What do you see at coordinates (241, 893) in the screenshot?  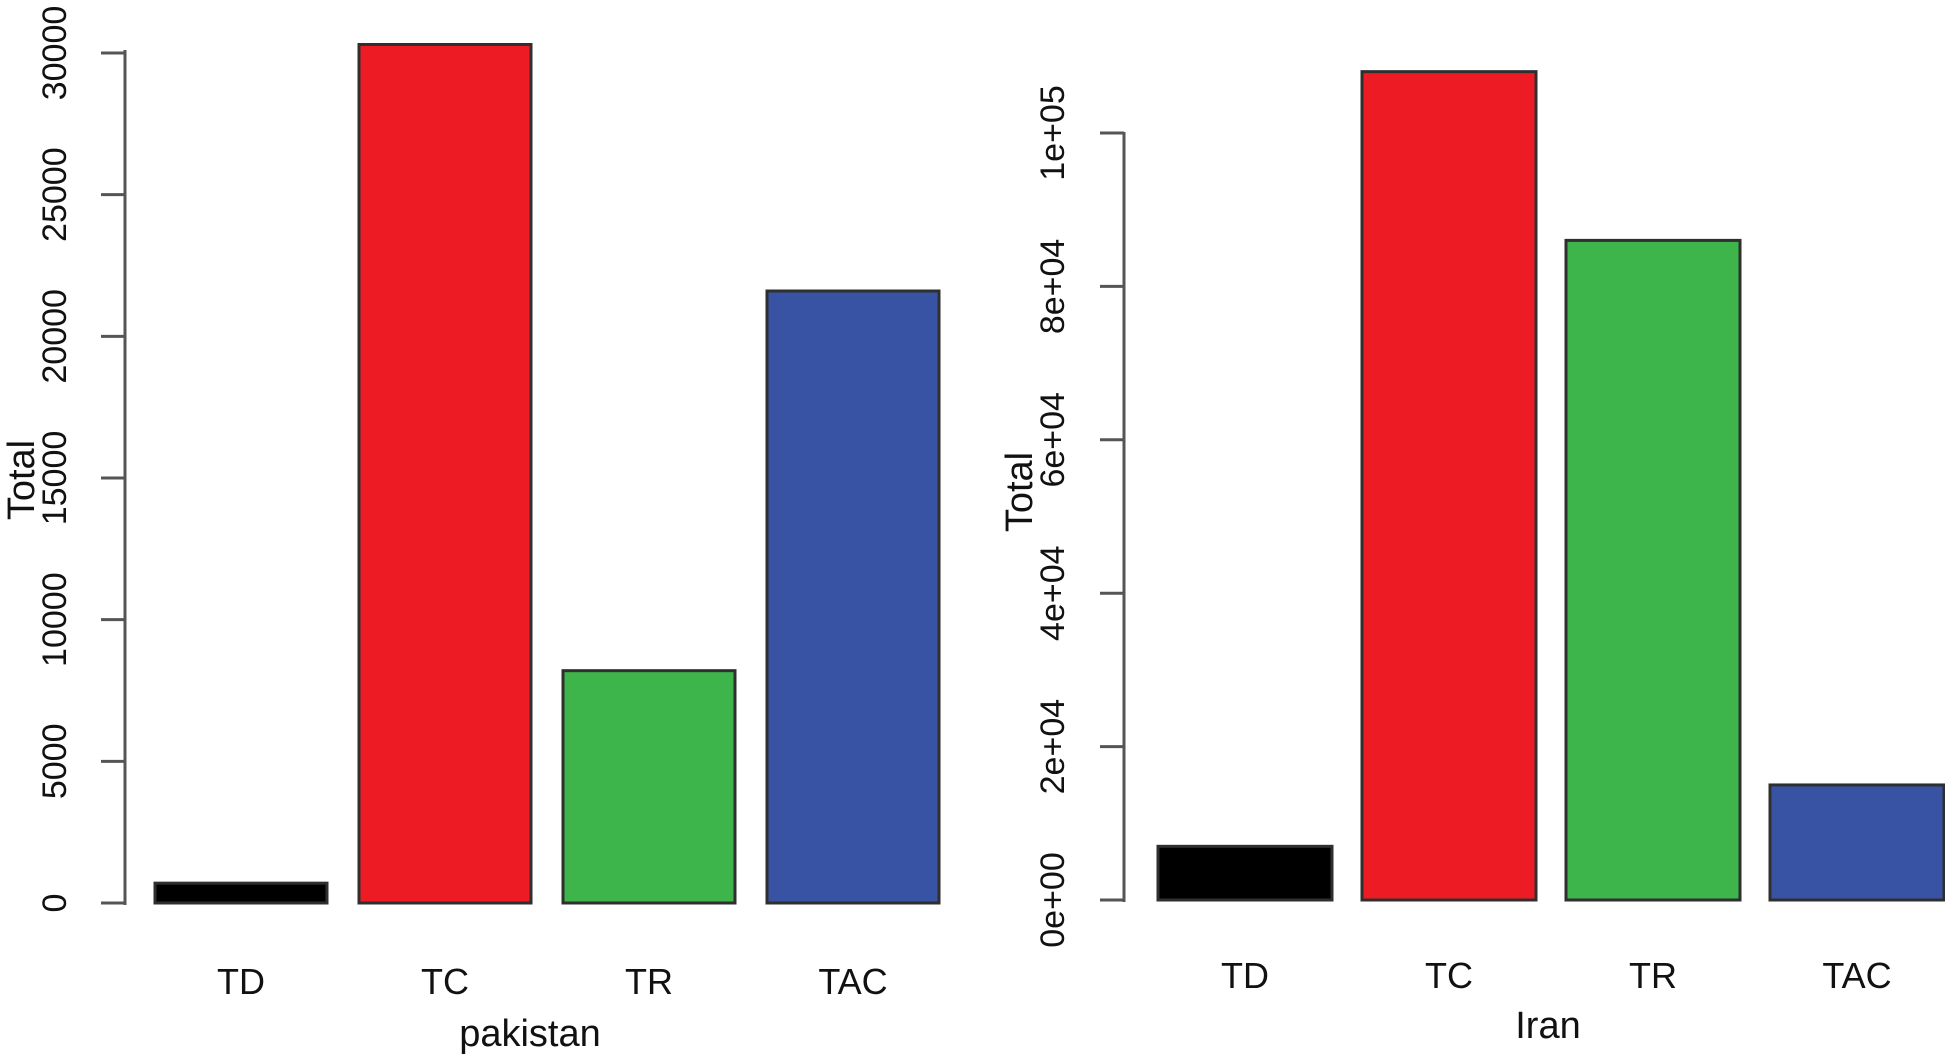 I see `pakistan-bar-td` at bounding box center [241, 893].